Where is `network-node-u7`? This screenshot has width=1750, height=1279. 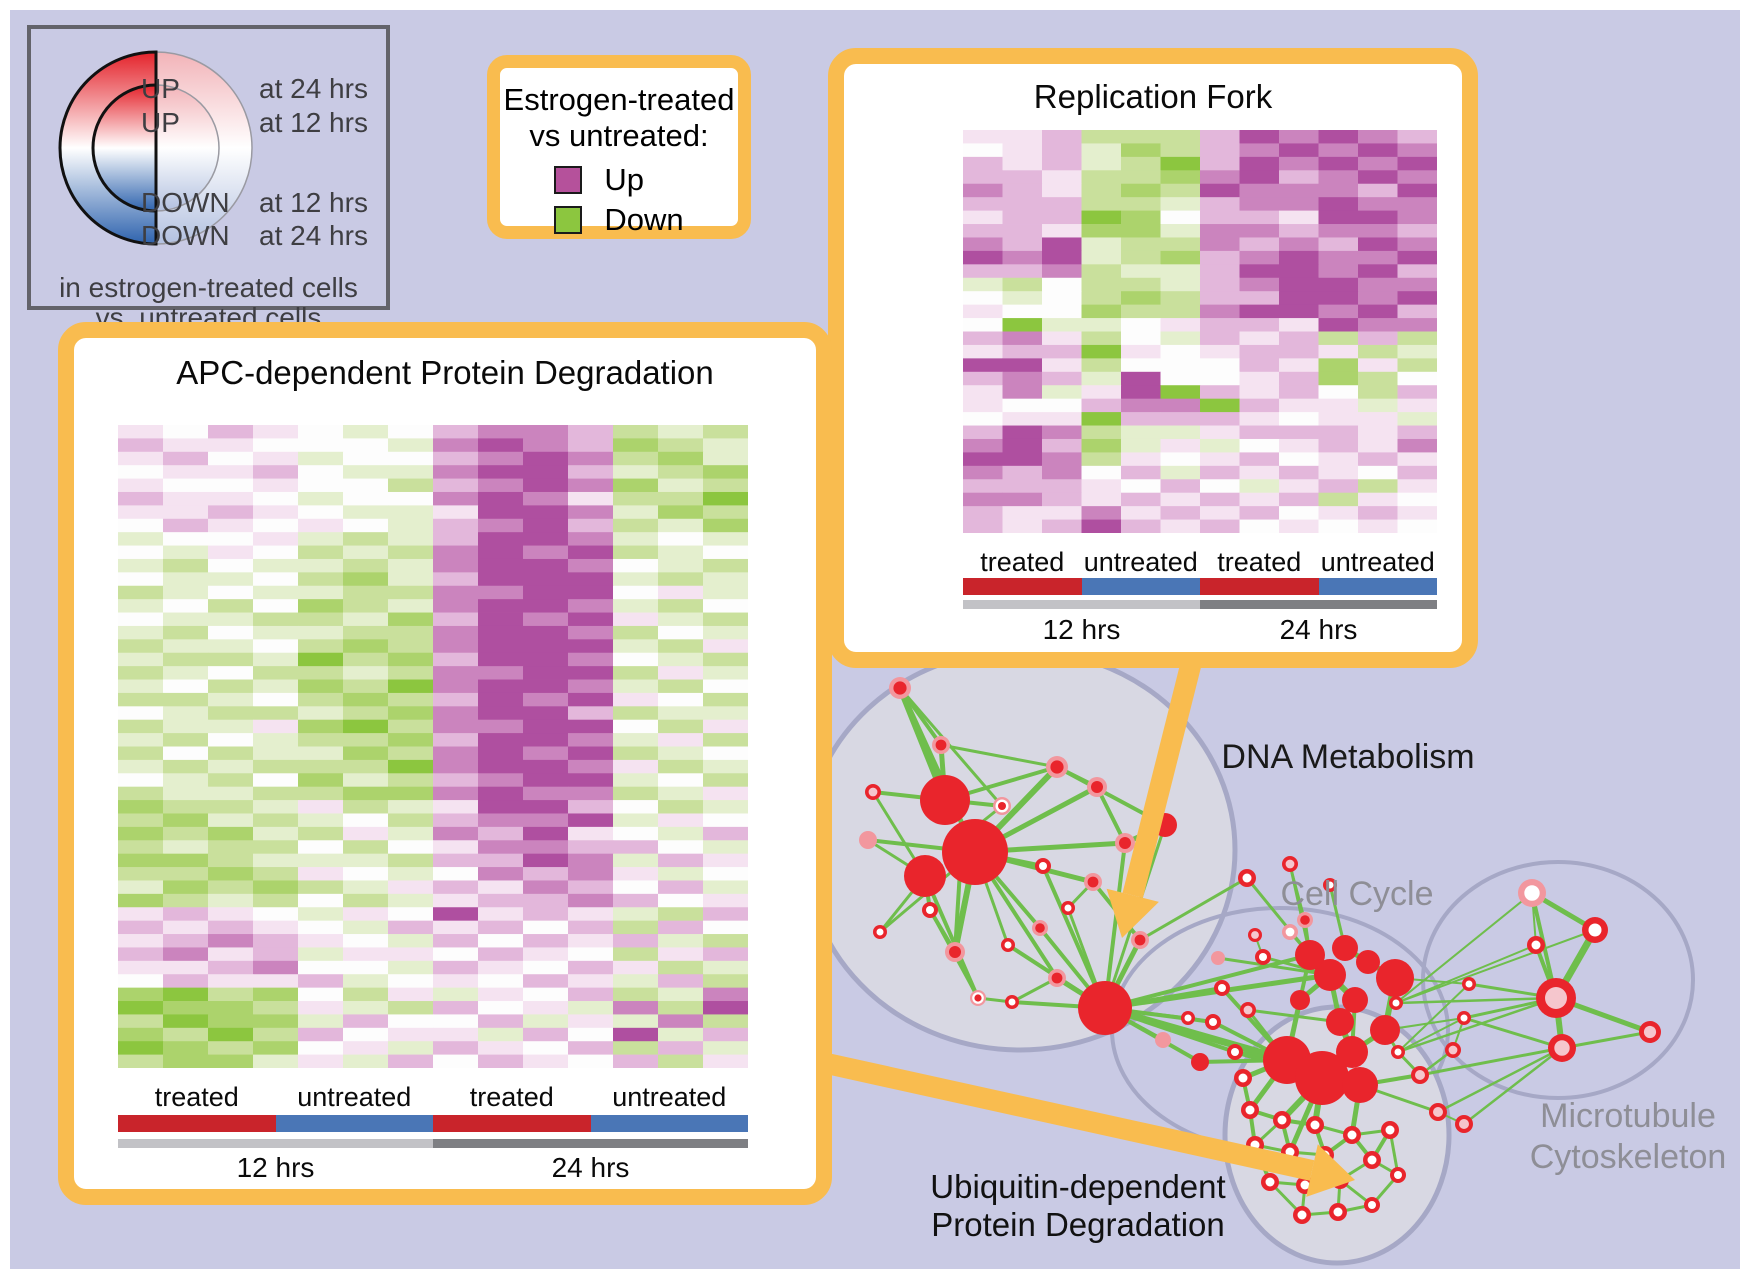 network-node-u7 is located at coordinates (1352, 1135).